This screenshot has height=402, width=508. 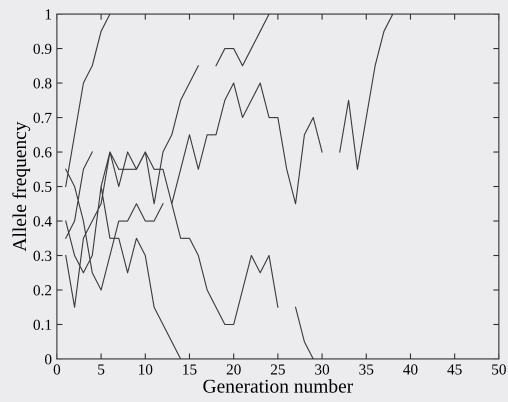 I want to click on y-tick-label: 0.1, so click(x=43, y=325).